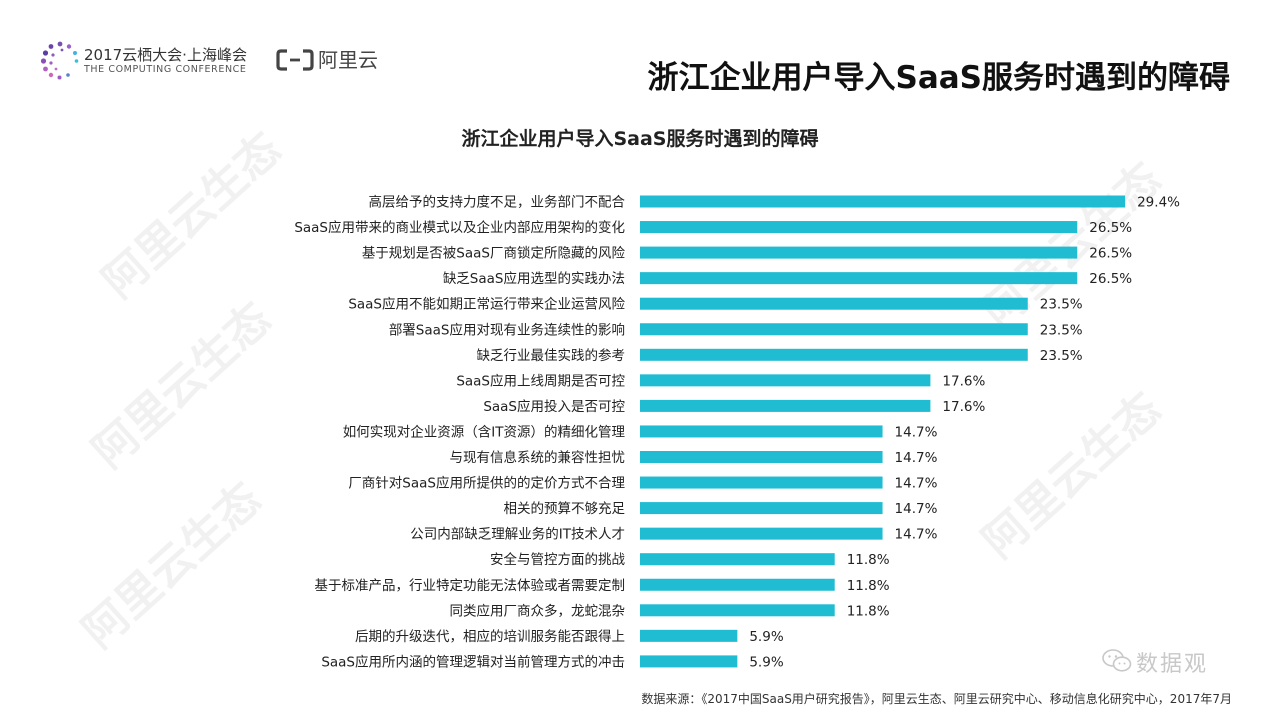  What do you see at coordinates (459, 227) in the screenshot?
I see `category-label: SaaS应用带来的商业模式以及企业内部应用架构的变化` at bounding box center [459, 227].